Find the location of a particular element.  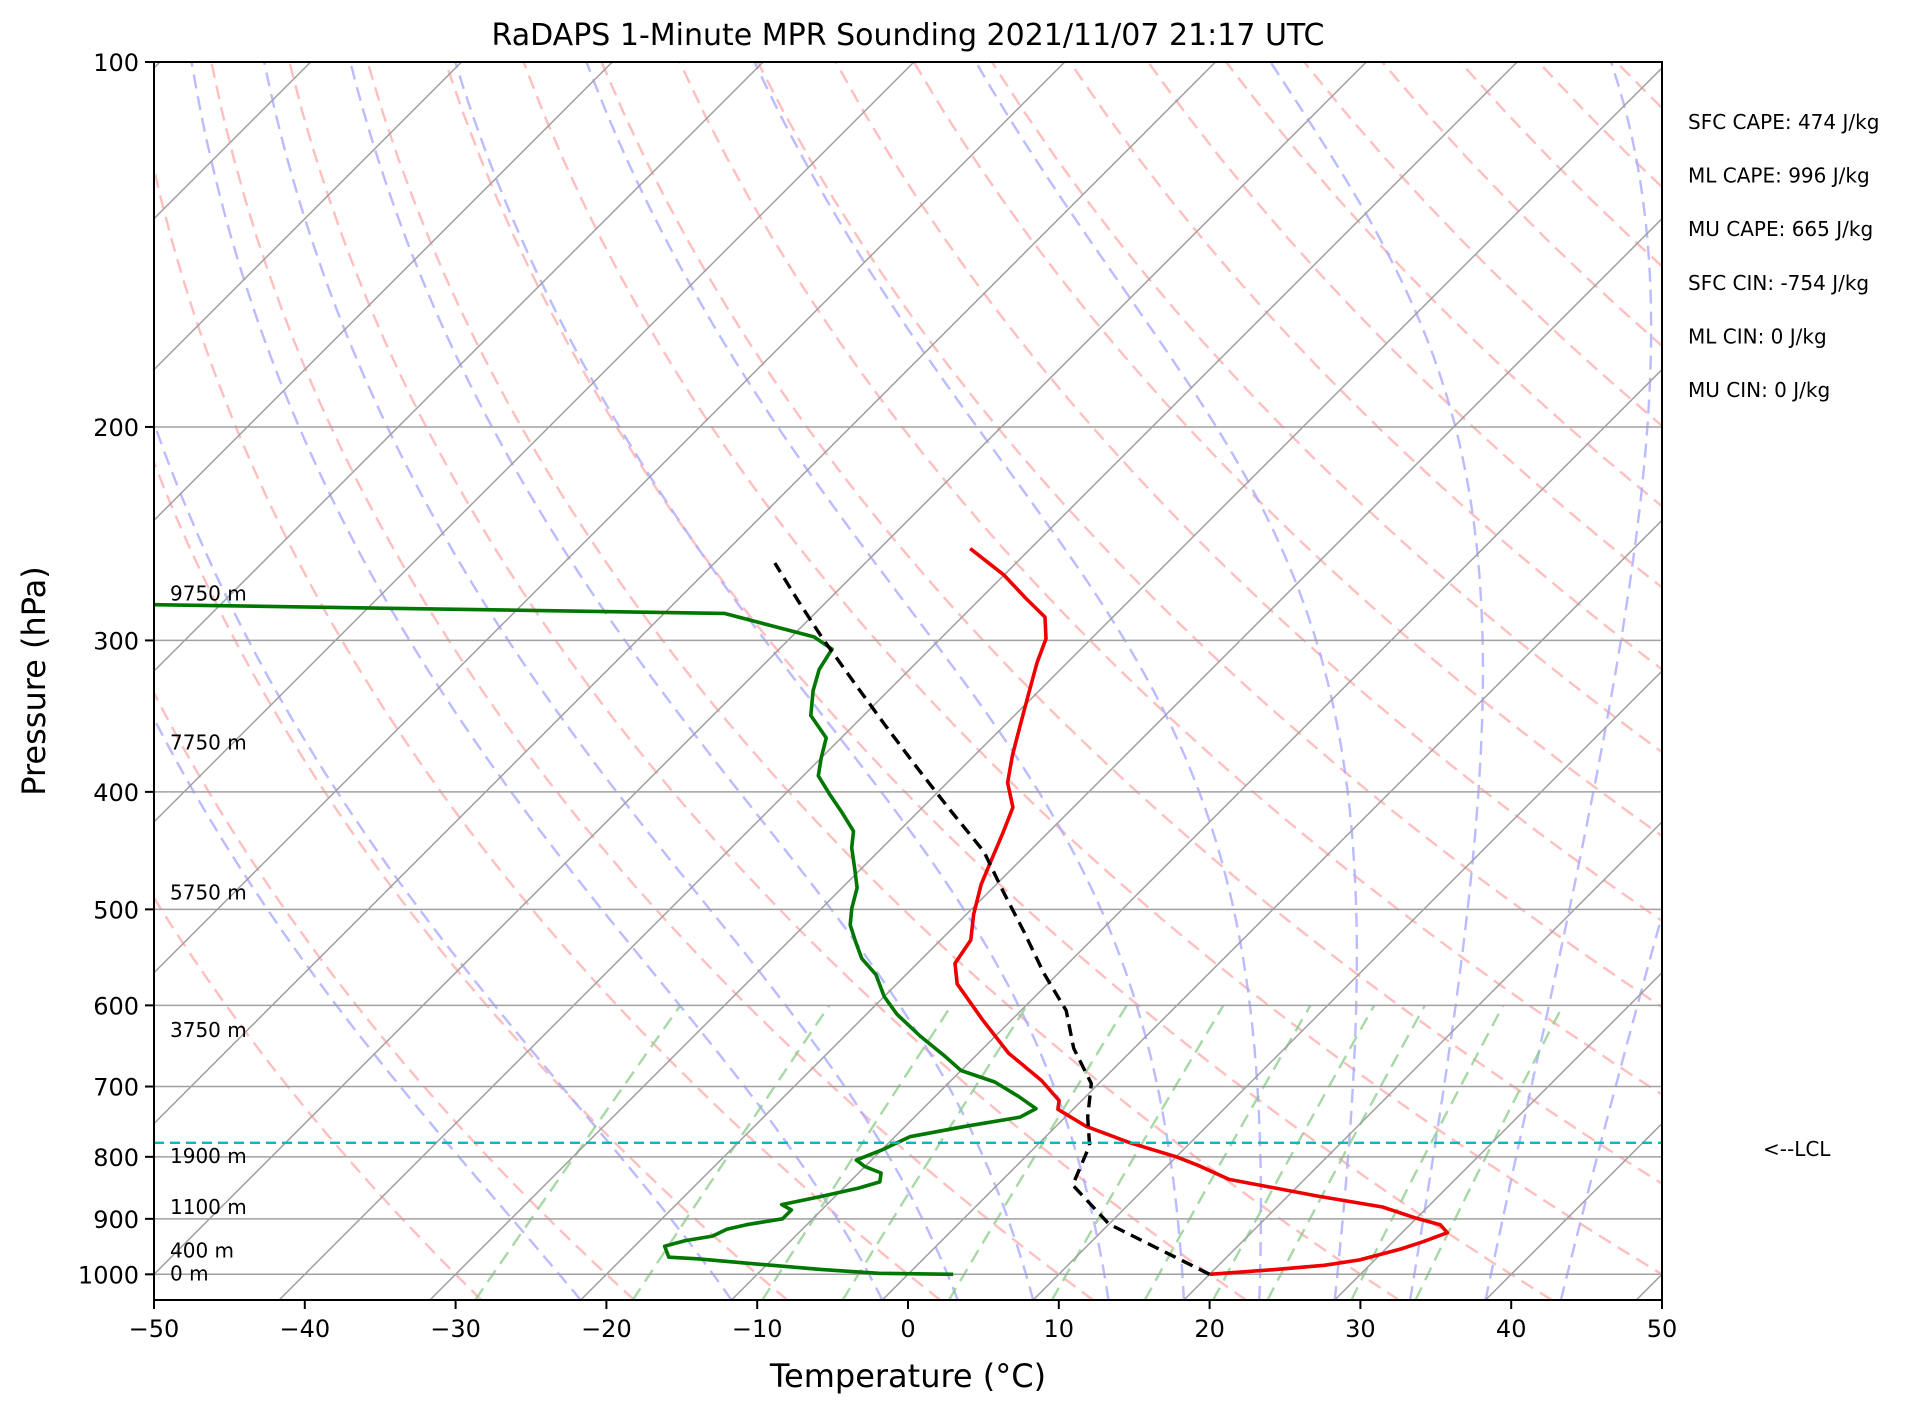

height-label: 1900 m is located at coordinates (208, 1156).